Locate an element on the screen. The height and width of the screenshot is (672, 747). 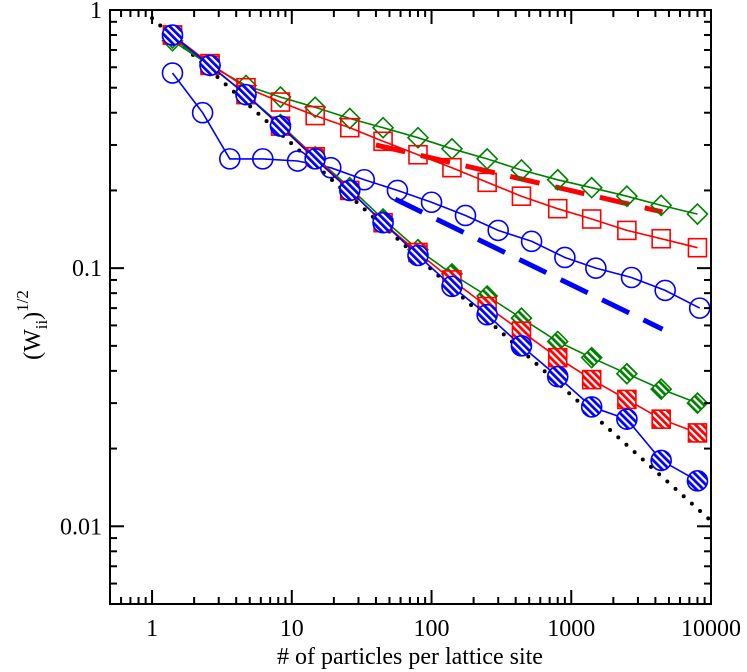
y-axis-title-subscript: ii is located at coordinates (41, 325).